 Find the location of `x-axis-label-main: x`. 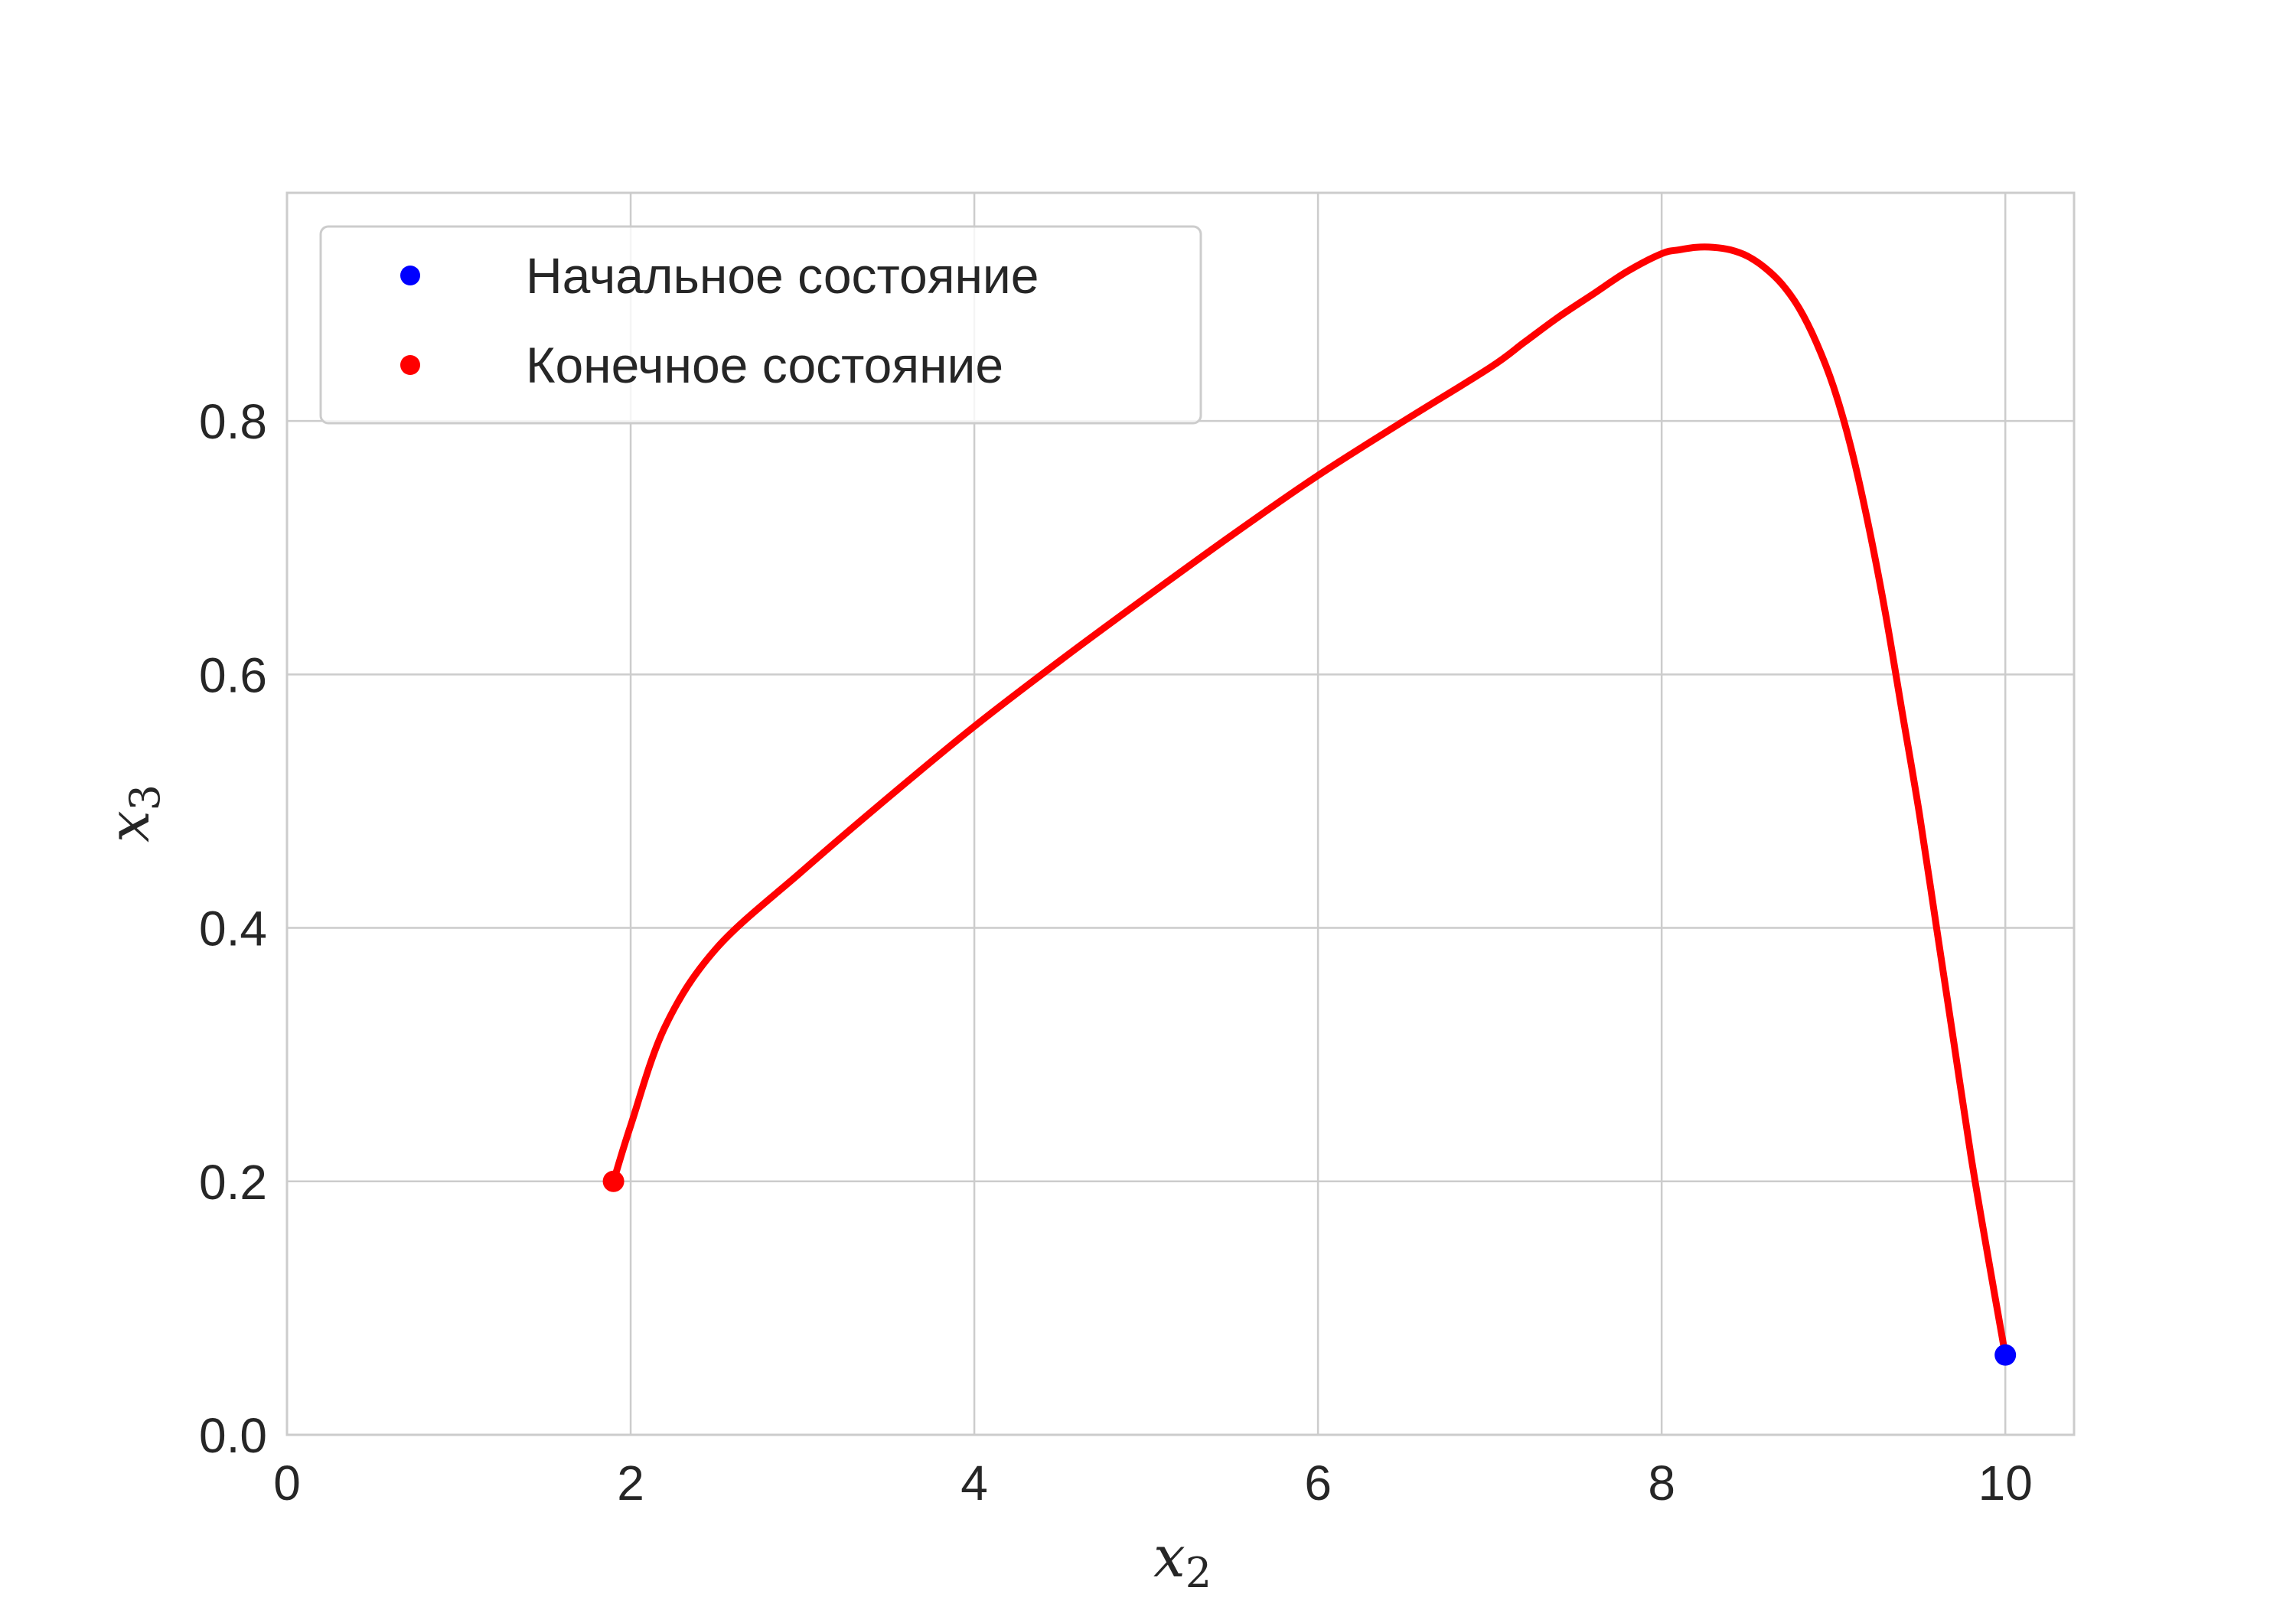

x-axis-label-main: x is located at coordinates (1169, 1557).